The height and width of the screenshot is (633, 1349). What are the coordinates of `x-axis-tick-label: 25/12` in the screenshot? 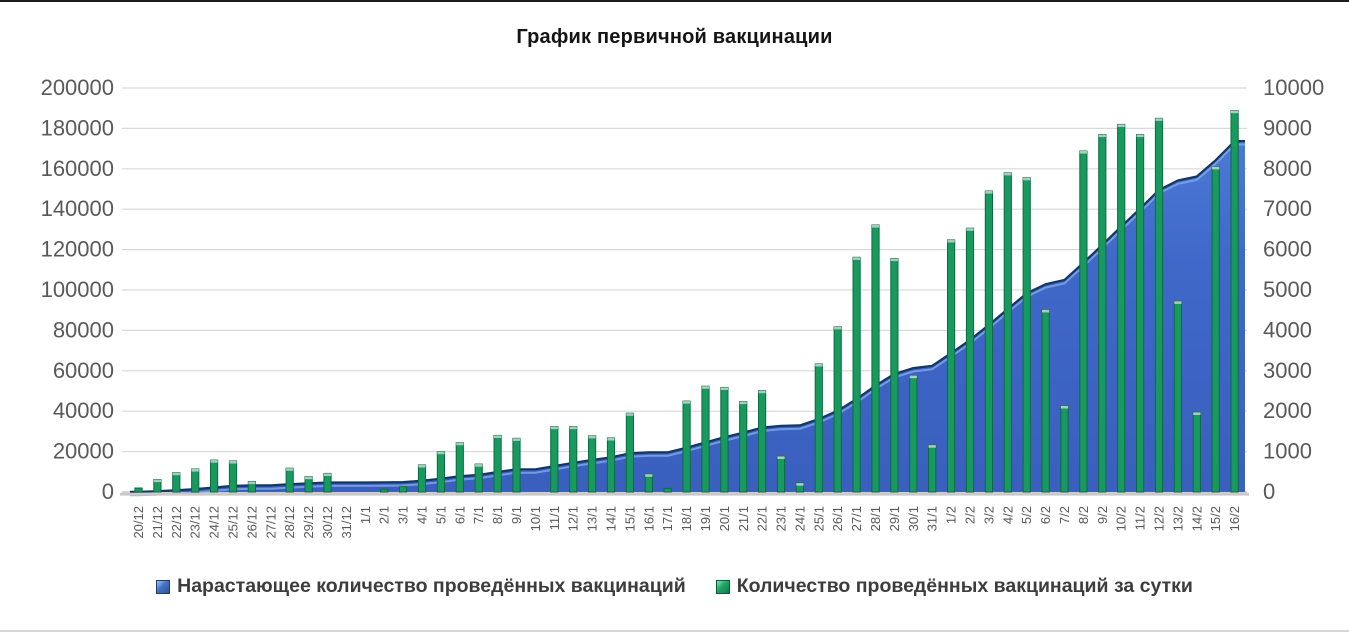 It's located at (232, 522).